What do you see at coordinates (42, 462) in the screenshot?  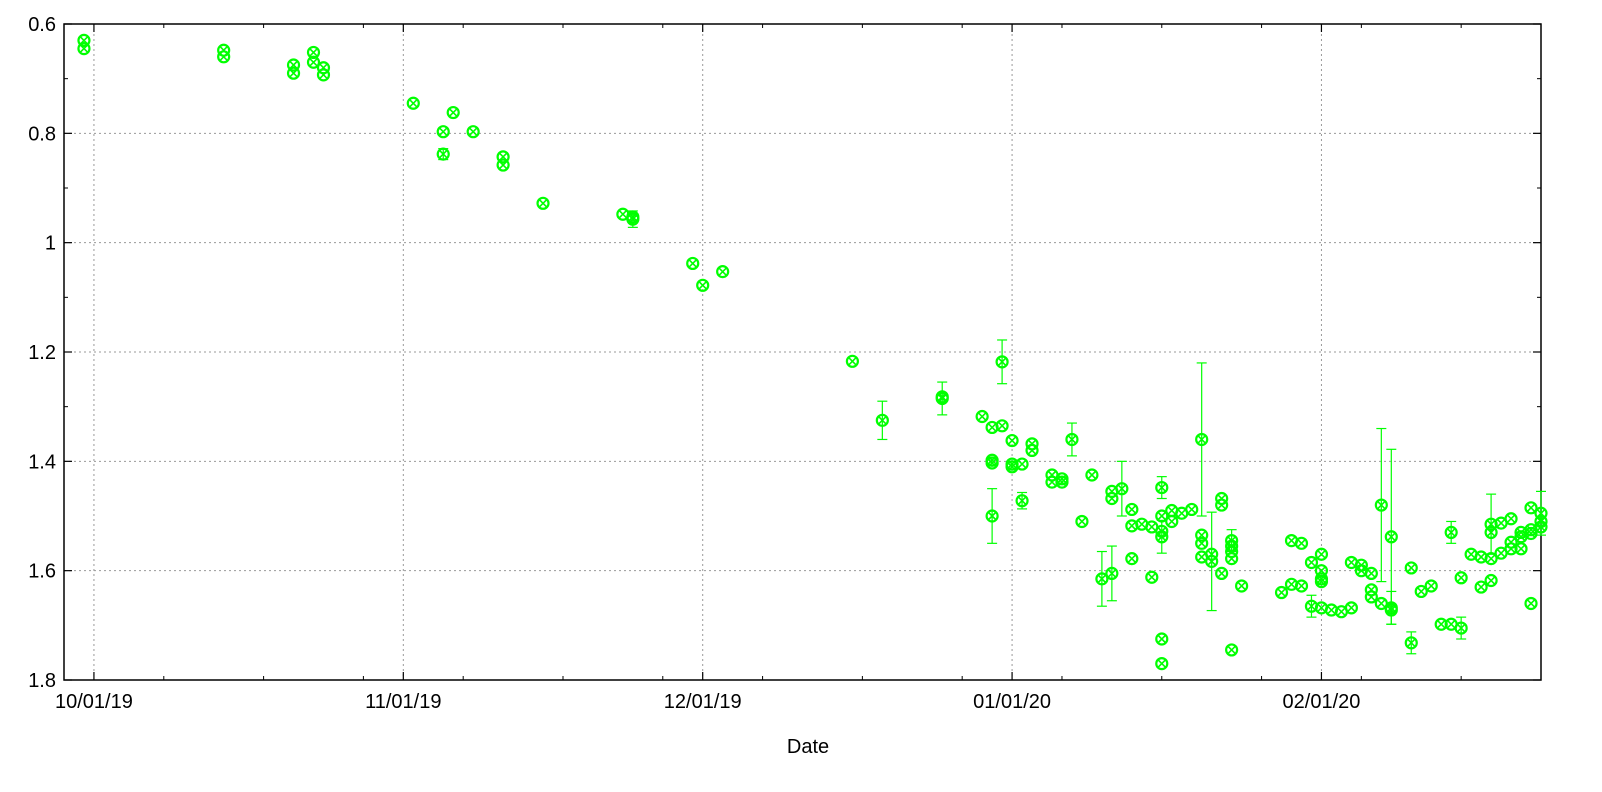 I see `y-tick-label: 1.4` at bounding box center [42, 462].